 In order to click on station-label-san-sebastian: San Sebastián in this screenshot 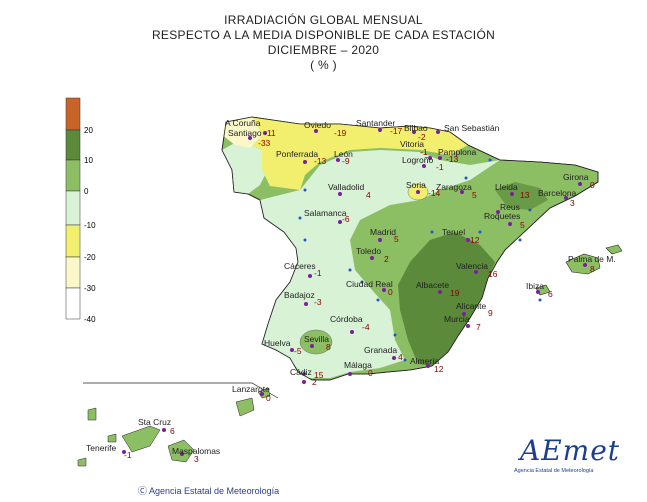, I will do `click(472, 128)`.